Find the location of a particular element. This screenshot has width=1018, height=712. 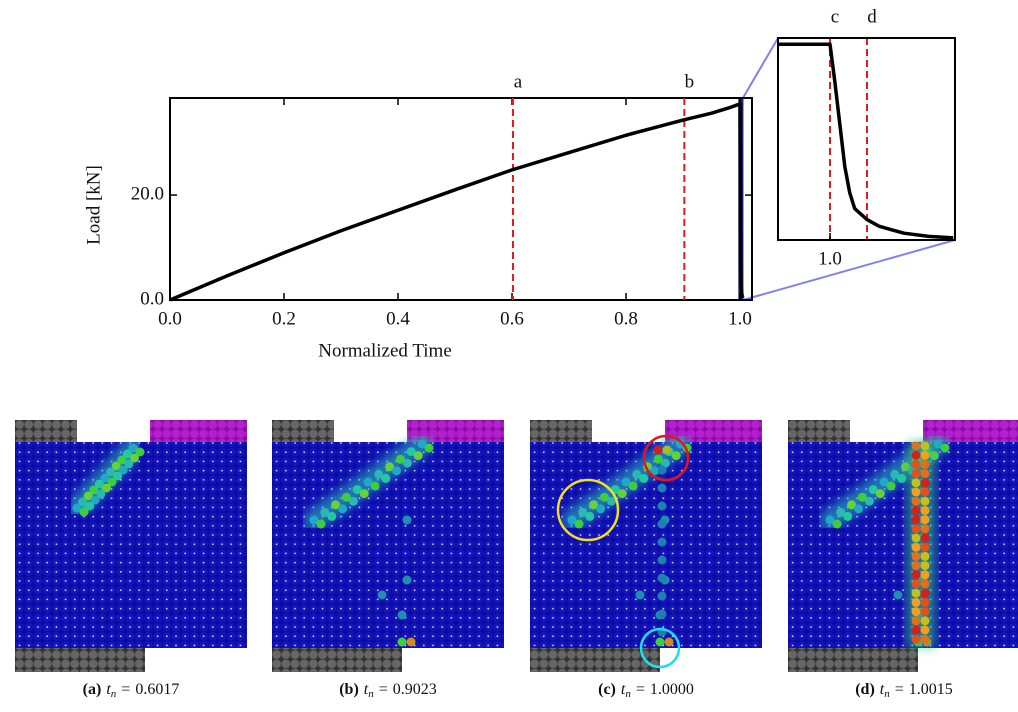

x-axis-label: Normalized Time is located at coordinates (385, 350).